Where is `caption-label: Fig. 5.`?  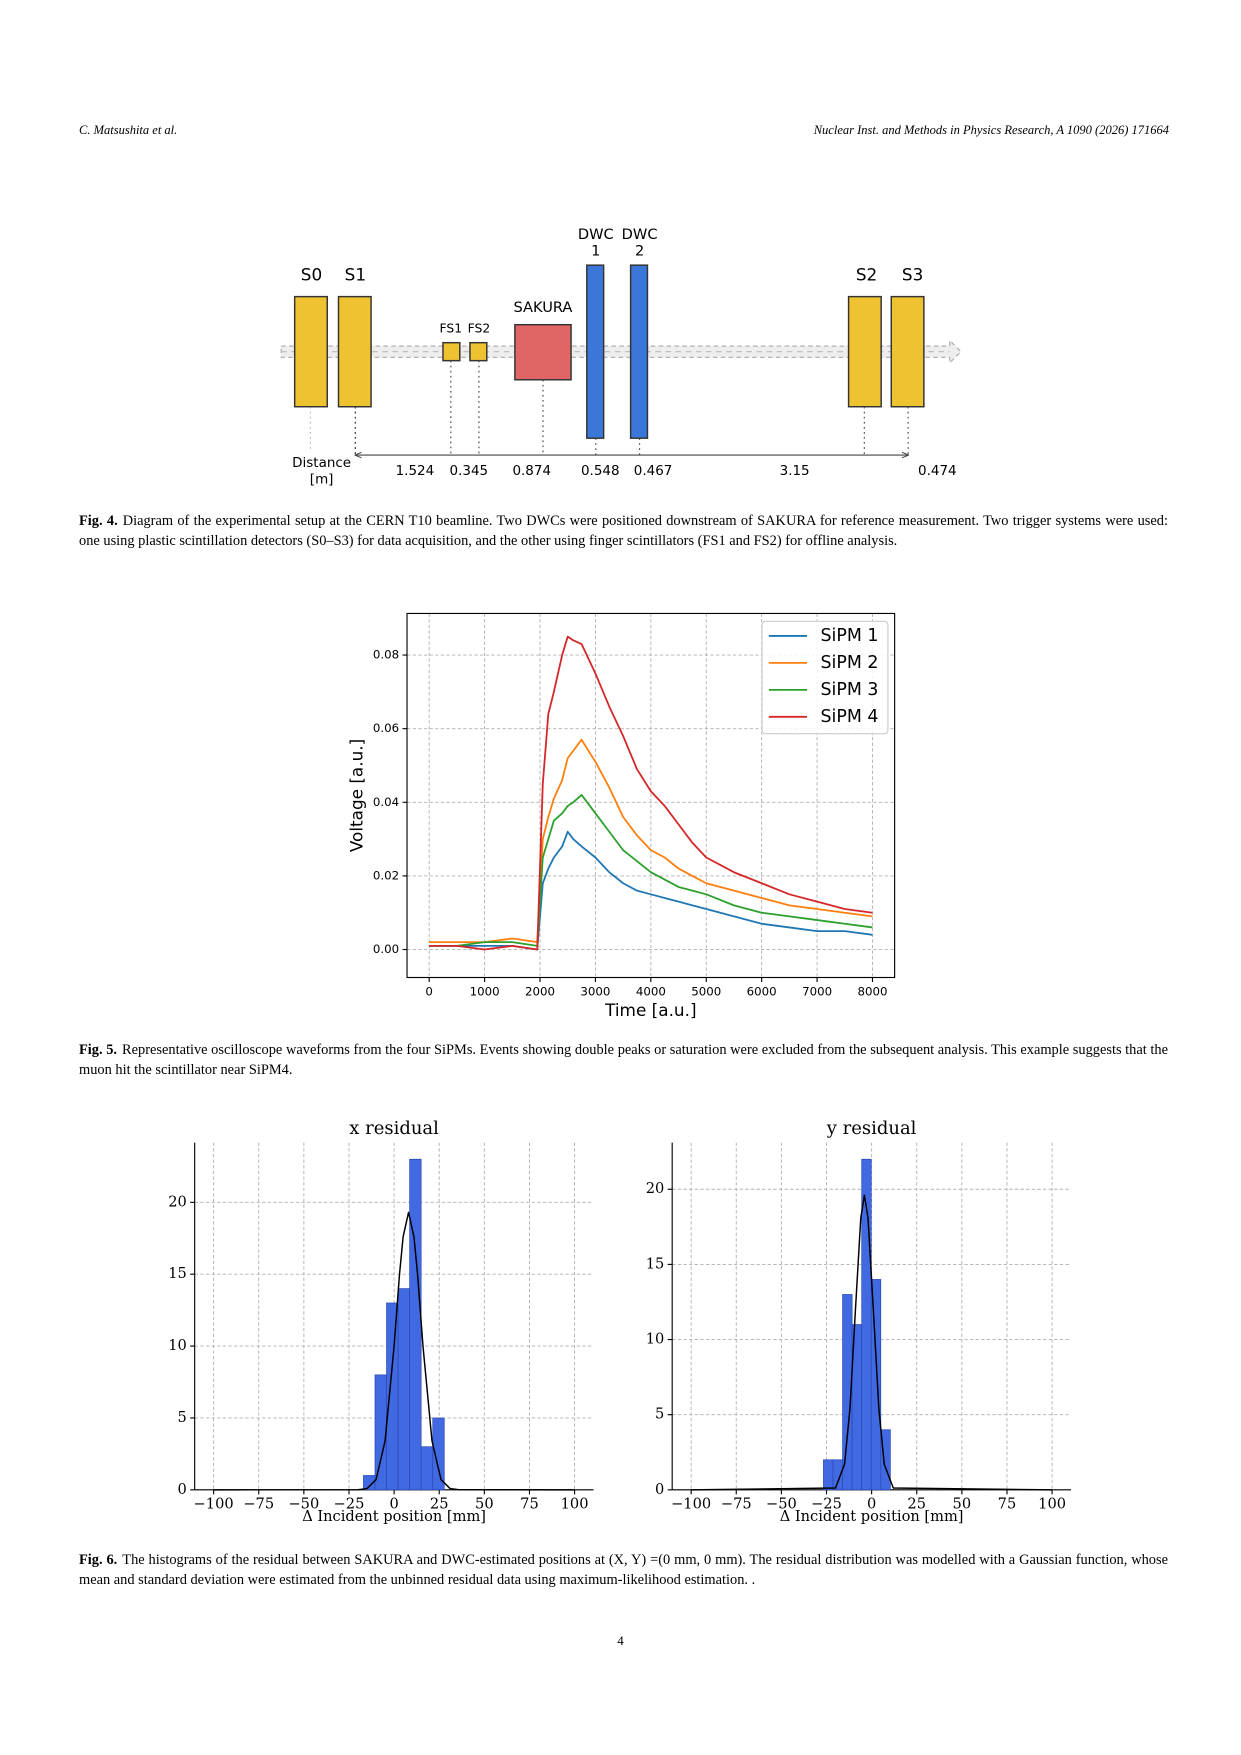
caption-label: Fig. 5. is located at coordinates (98, 1050).